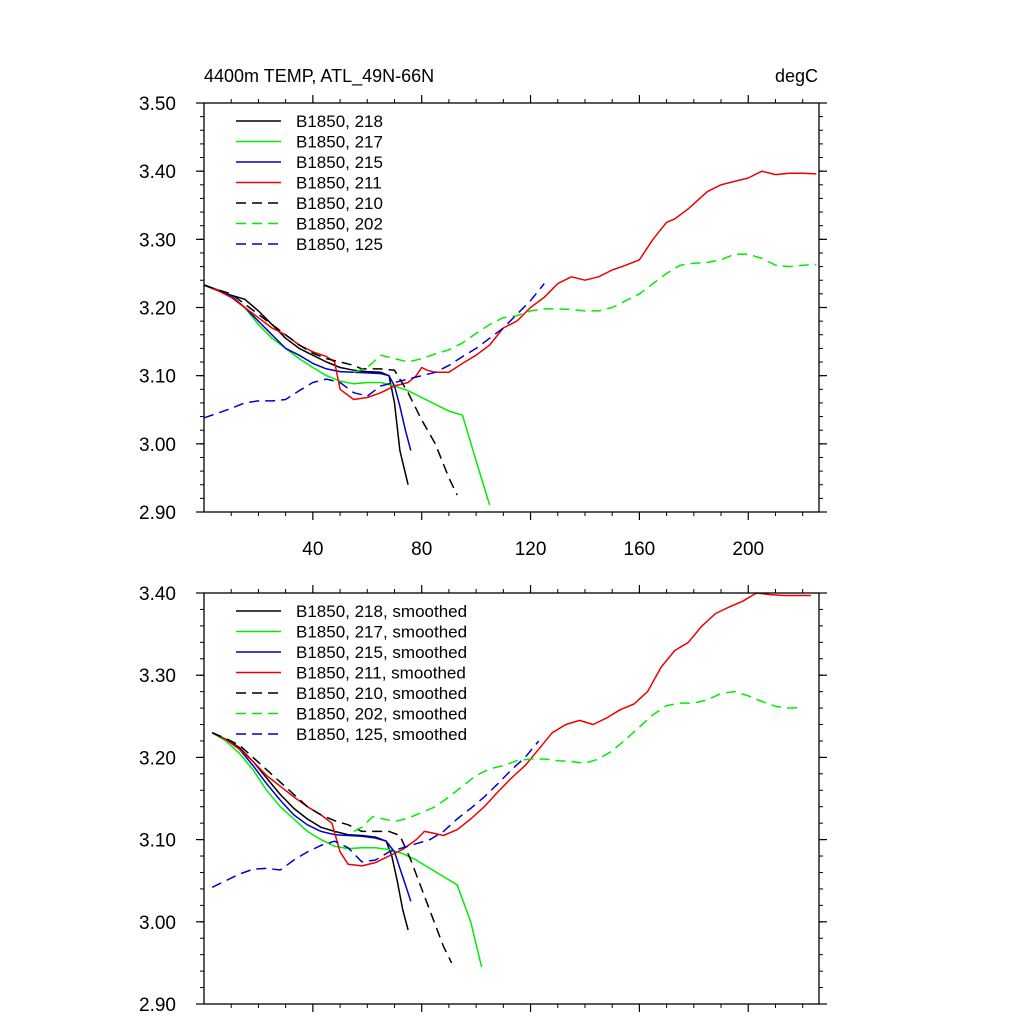 This screenshot has height=1024, width=1024. What do you see at coordinates (339, 121) in the screenshot?
I see `top-legend-label-0: B1850, 218` at bounding box center [339, 121].